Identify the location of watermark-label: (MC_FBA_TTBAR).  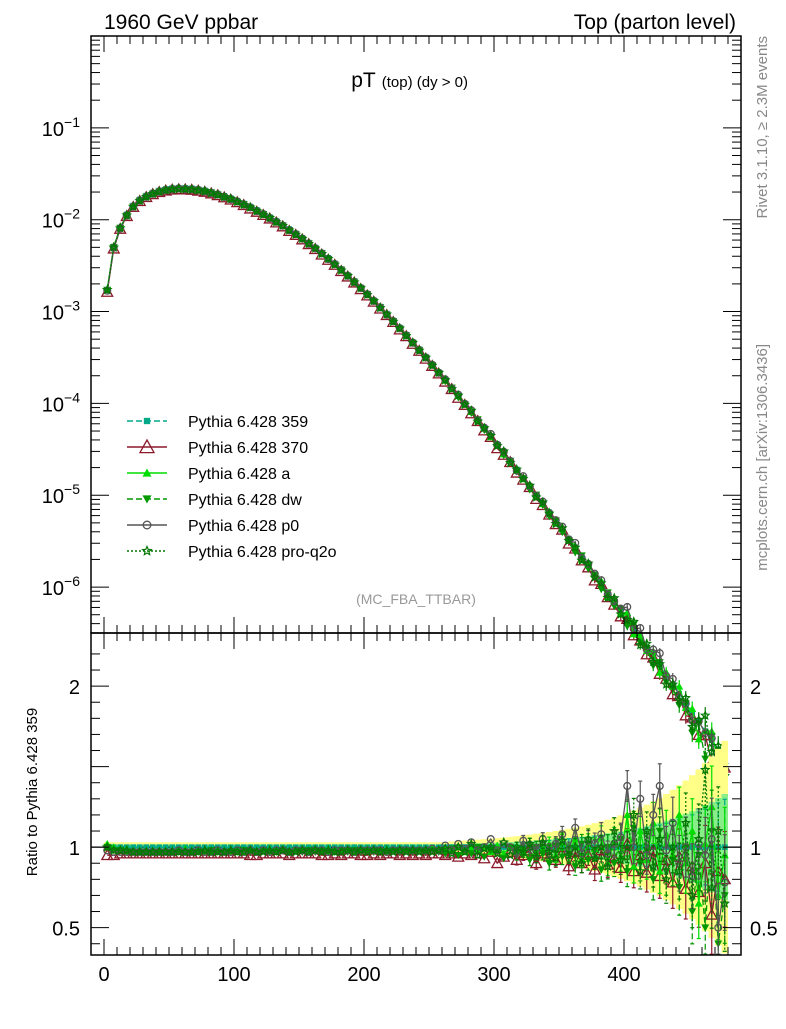
(416, 599).